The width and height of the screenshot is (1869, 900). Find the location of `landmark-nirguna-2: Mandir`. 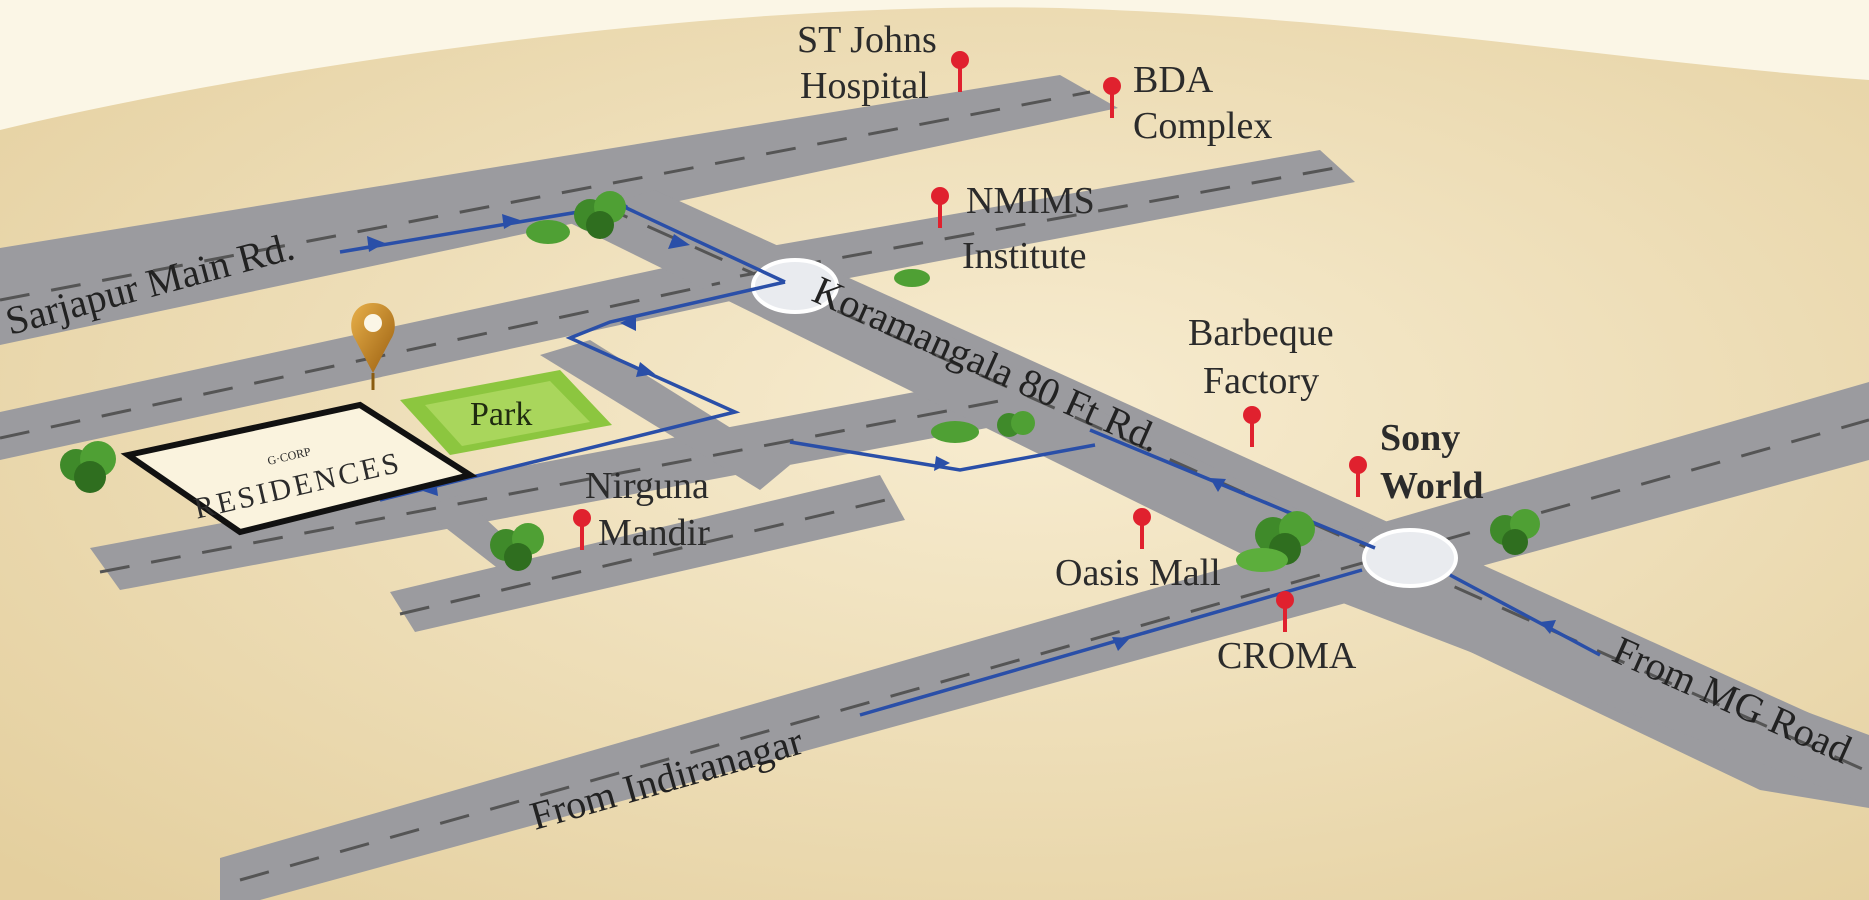

landmark-nirguna-2: Mandir is located at coordinates (654, 533).